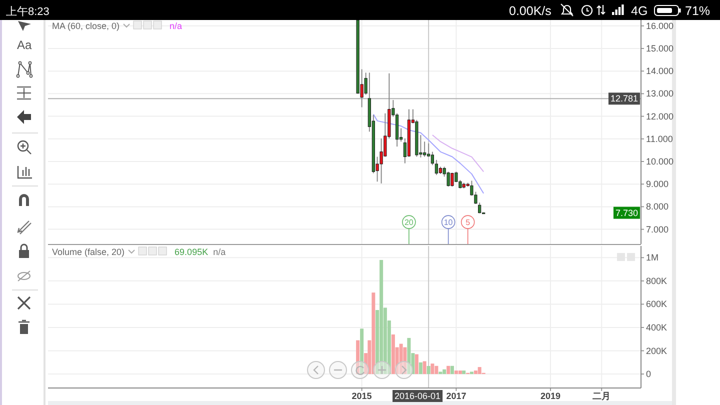 The width and height of the screenshot is (720, 405). What do you see at coordinates (657, 207) in the screenshot?
I see `y-tick-label: 8.000` at bounding box center [657, 207].